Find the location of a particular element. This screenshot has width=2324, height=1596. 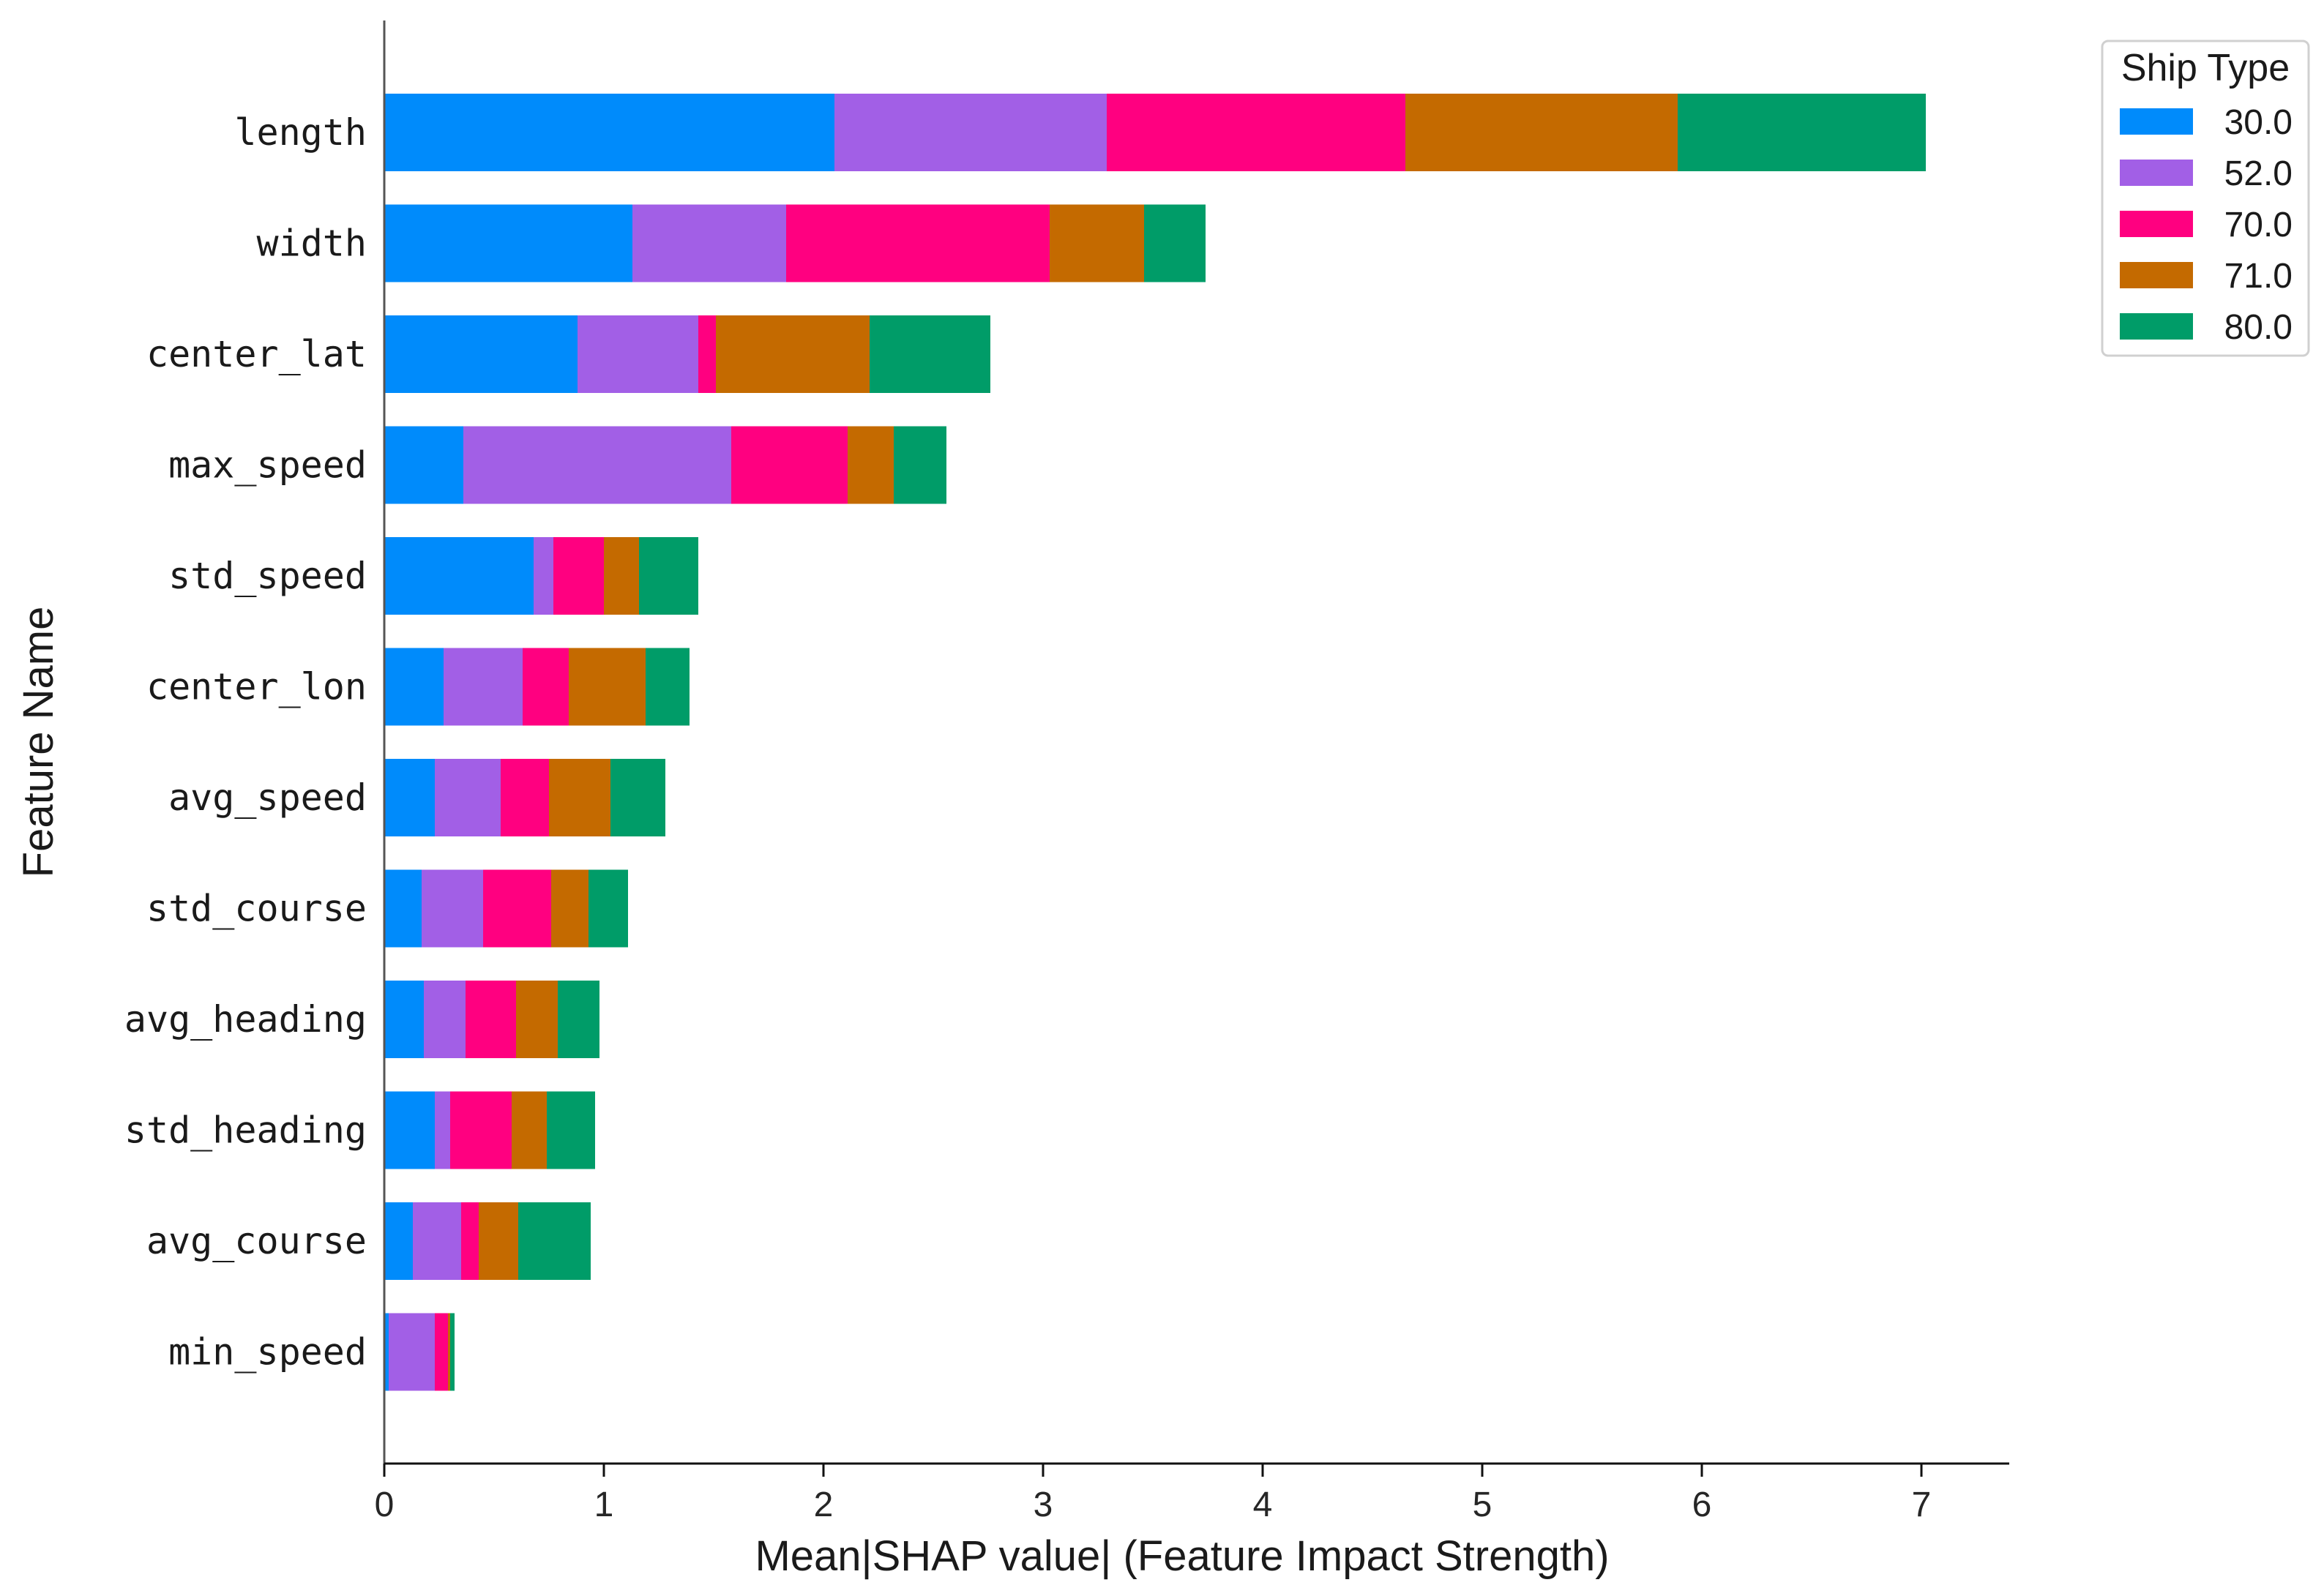

category-label-max_speed: max_speed is located at coordinates (267, 465).